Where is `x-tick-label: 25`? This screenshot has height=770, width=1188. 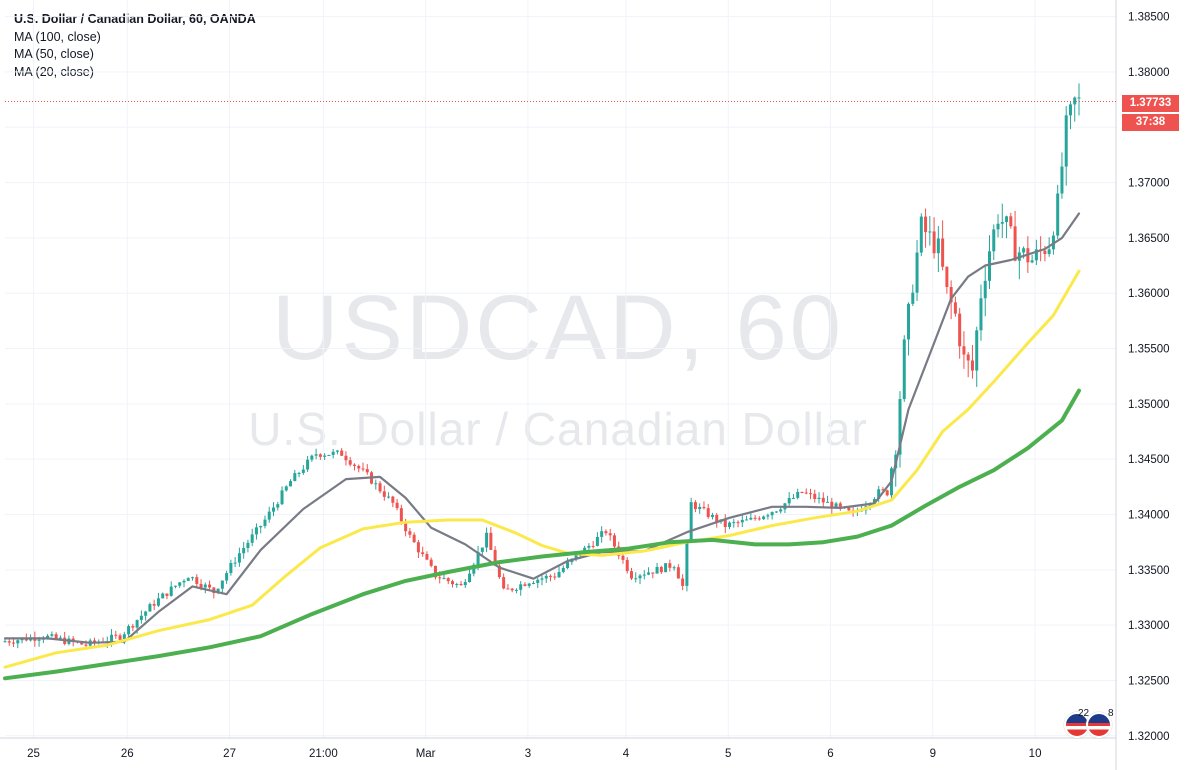
x-tick-label: 25 is located at coordinates (33, 754).